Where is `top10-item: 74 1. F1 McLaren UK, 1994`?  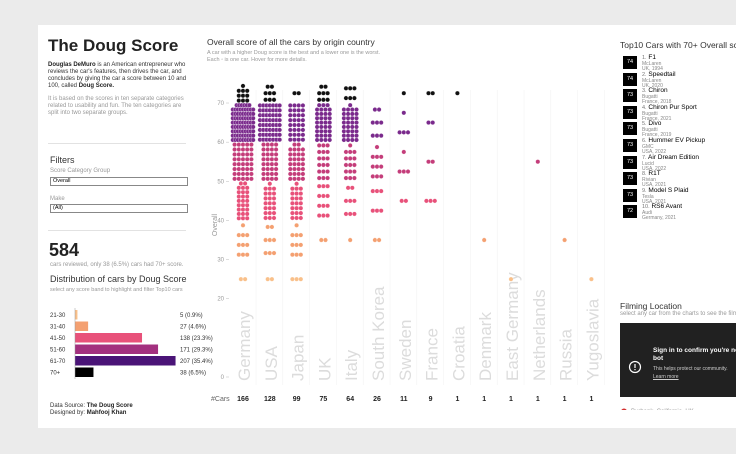 top10-item: 74 1. F1 McLaren UK, 1994 is located at coordinates (679, 63).